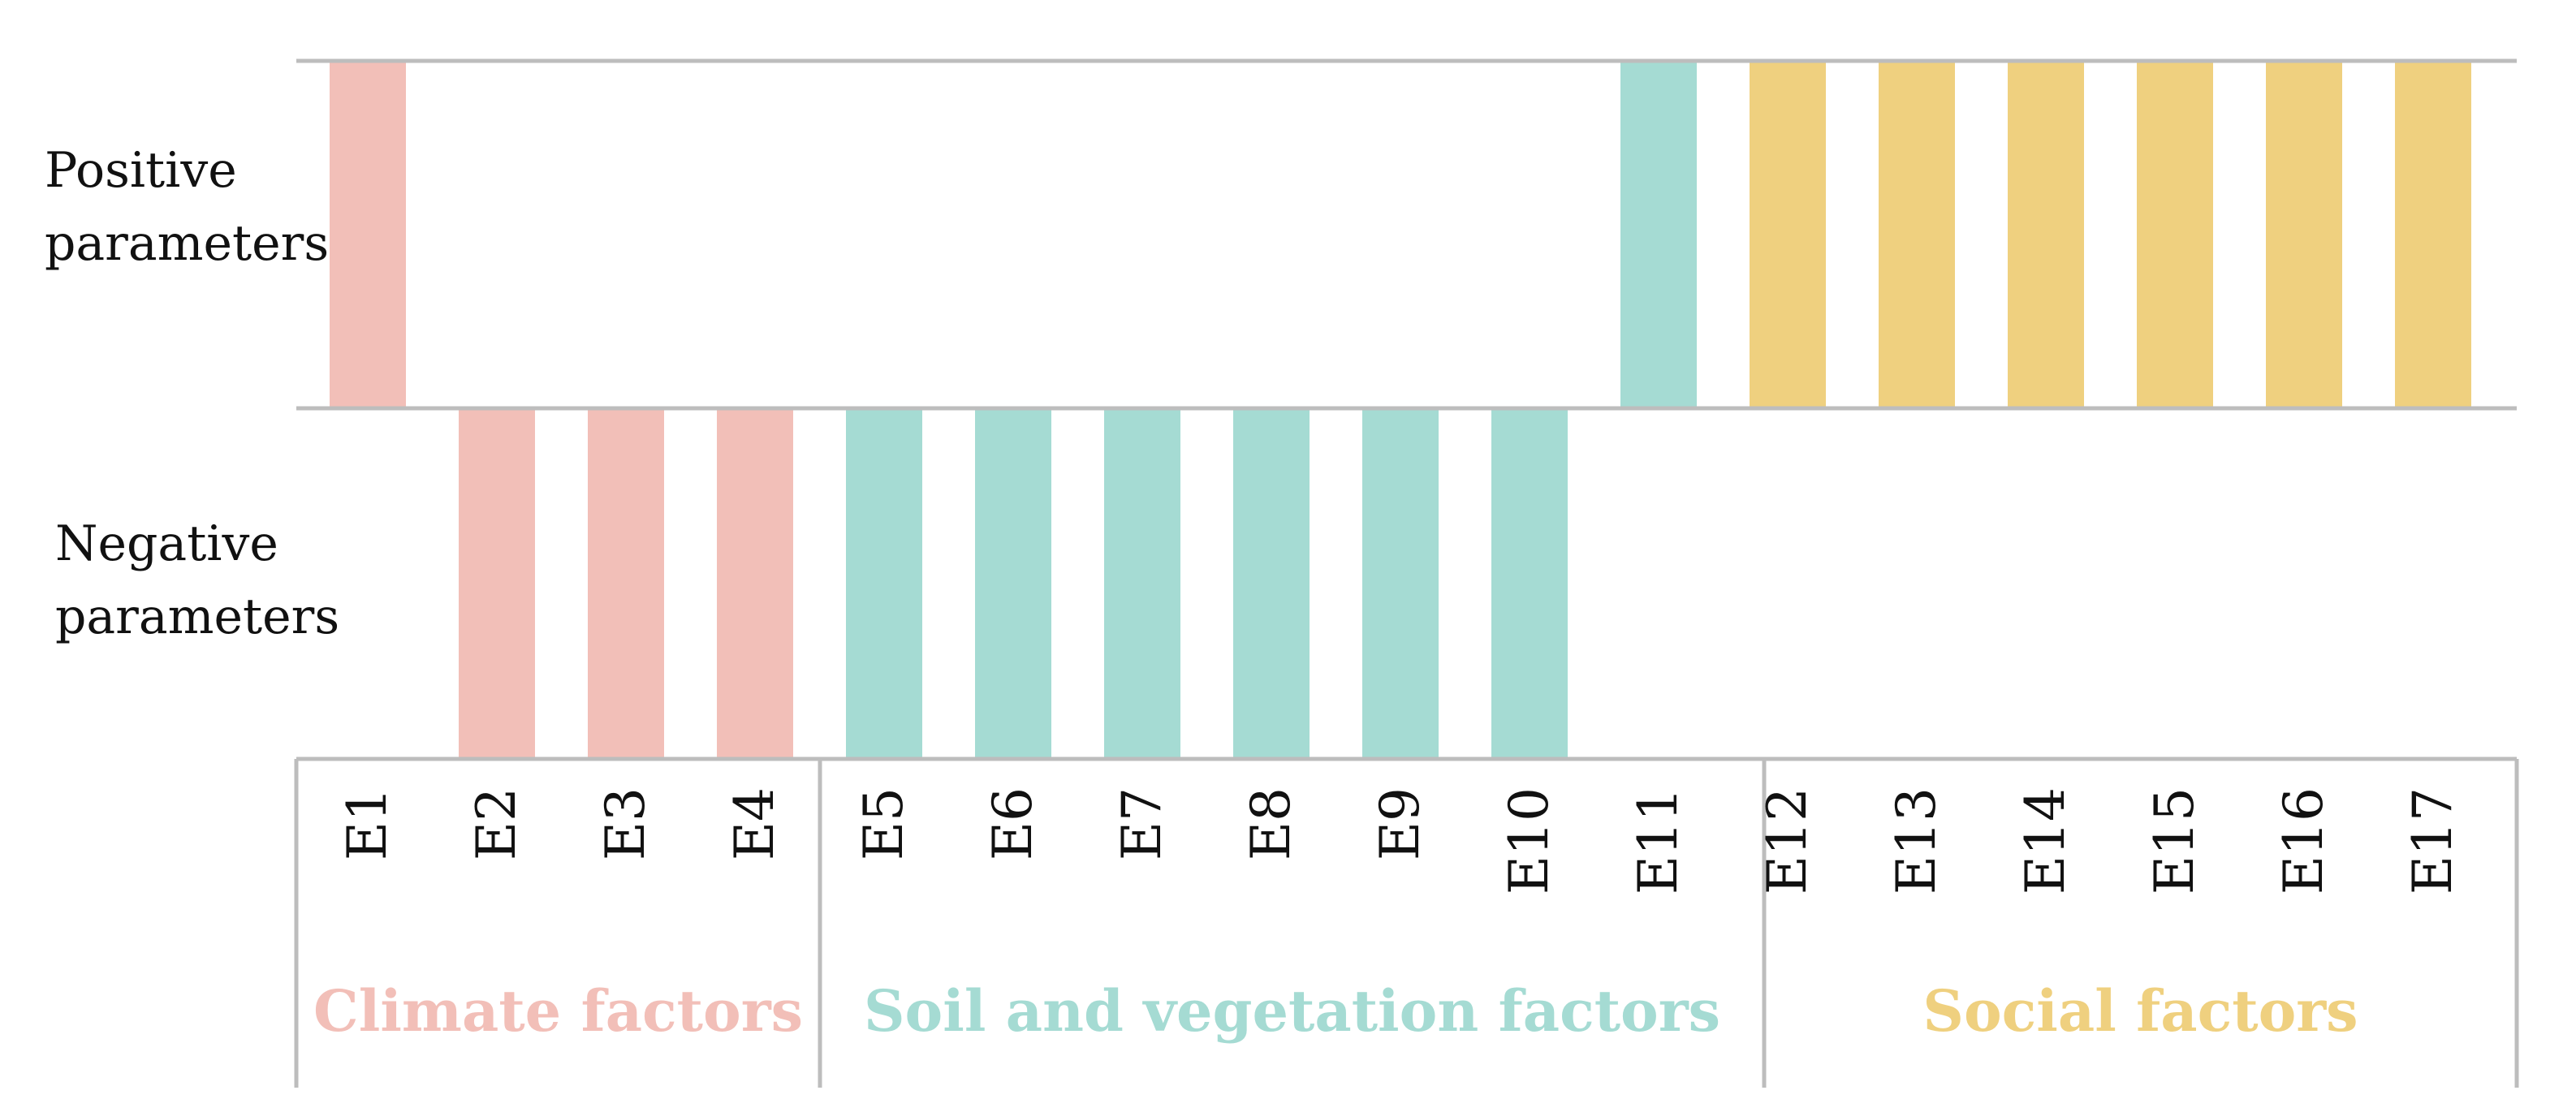 The image size is (2576, 1112). Describe the element at coordinates (1658, 840) in the screenshot. I see `tick-label-e11: E11` at that location.